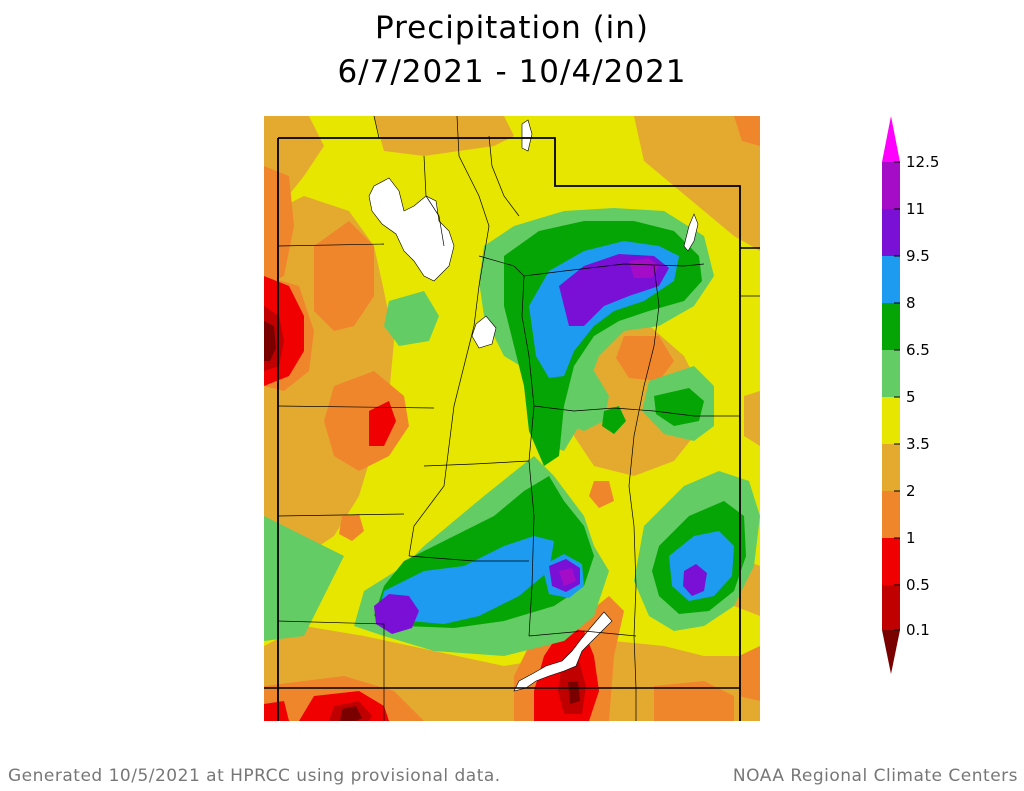  I want to click on legend-tick-11: 11, so click(915, 209).